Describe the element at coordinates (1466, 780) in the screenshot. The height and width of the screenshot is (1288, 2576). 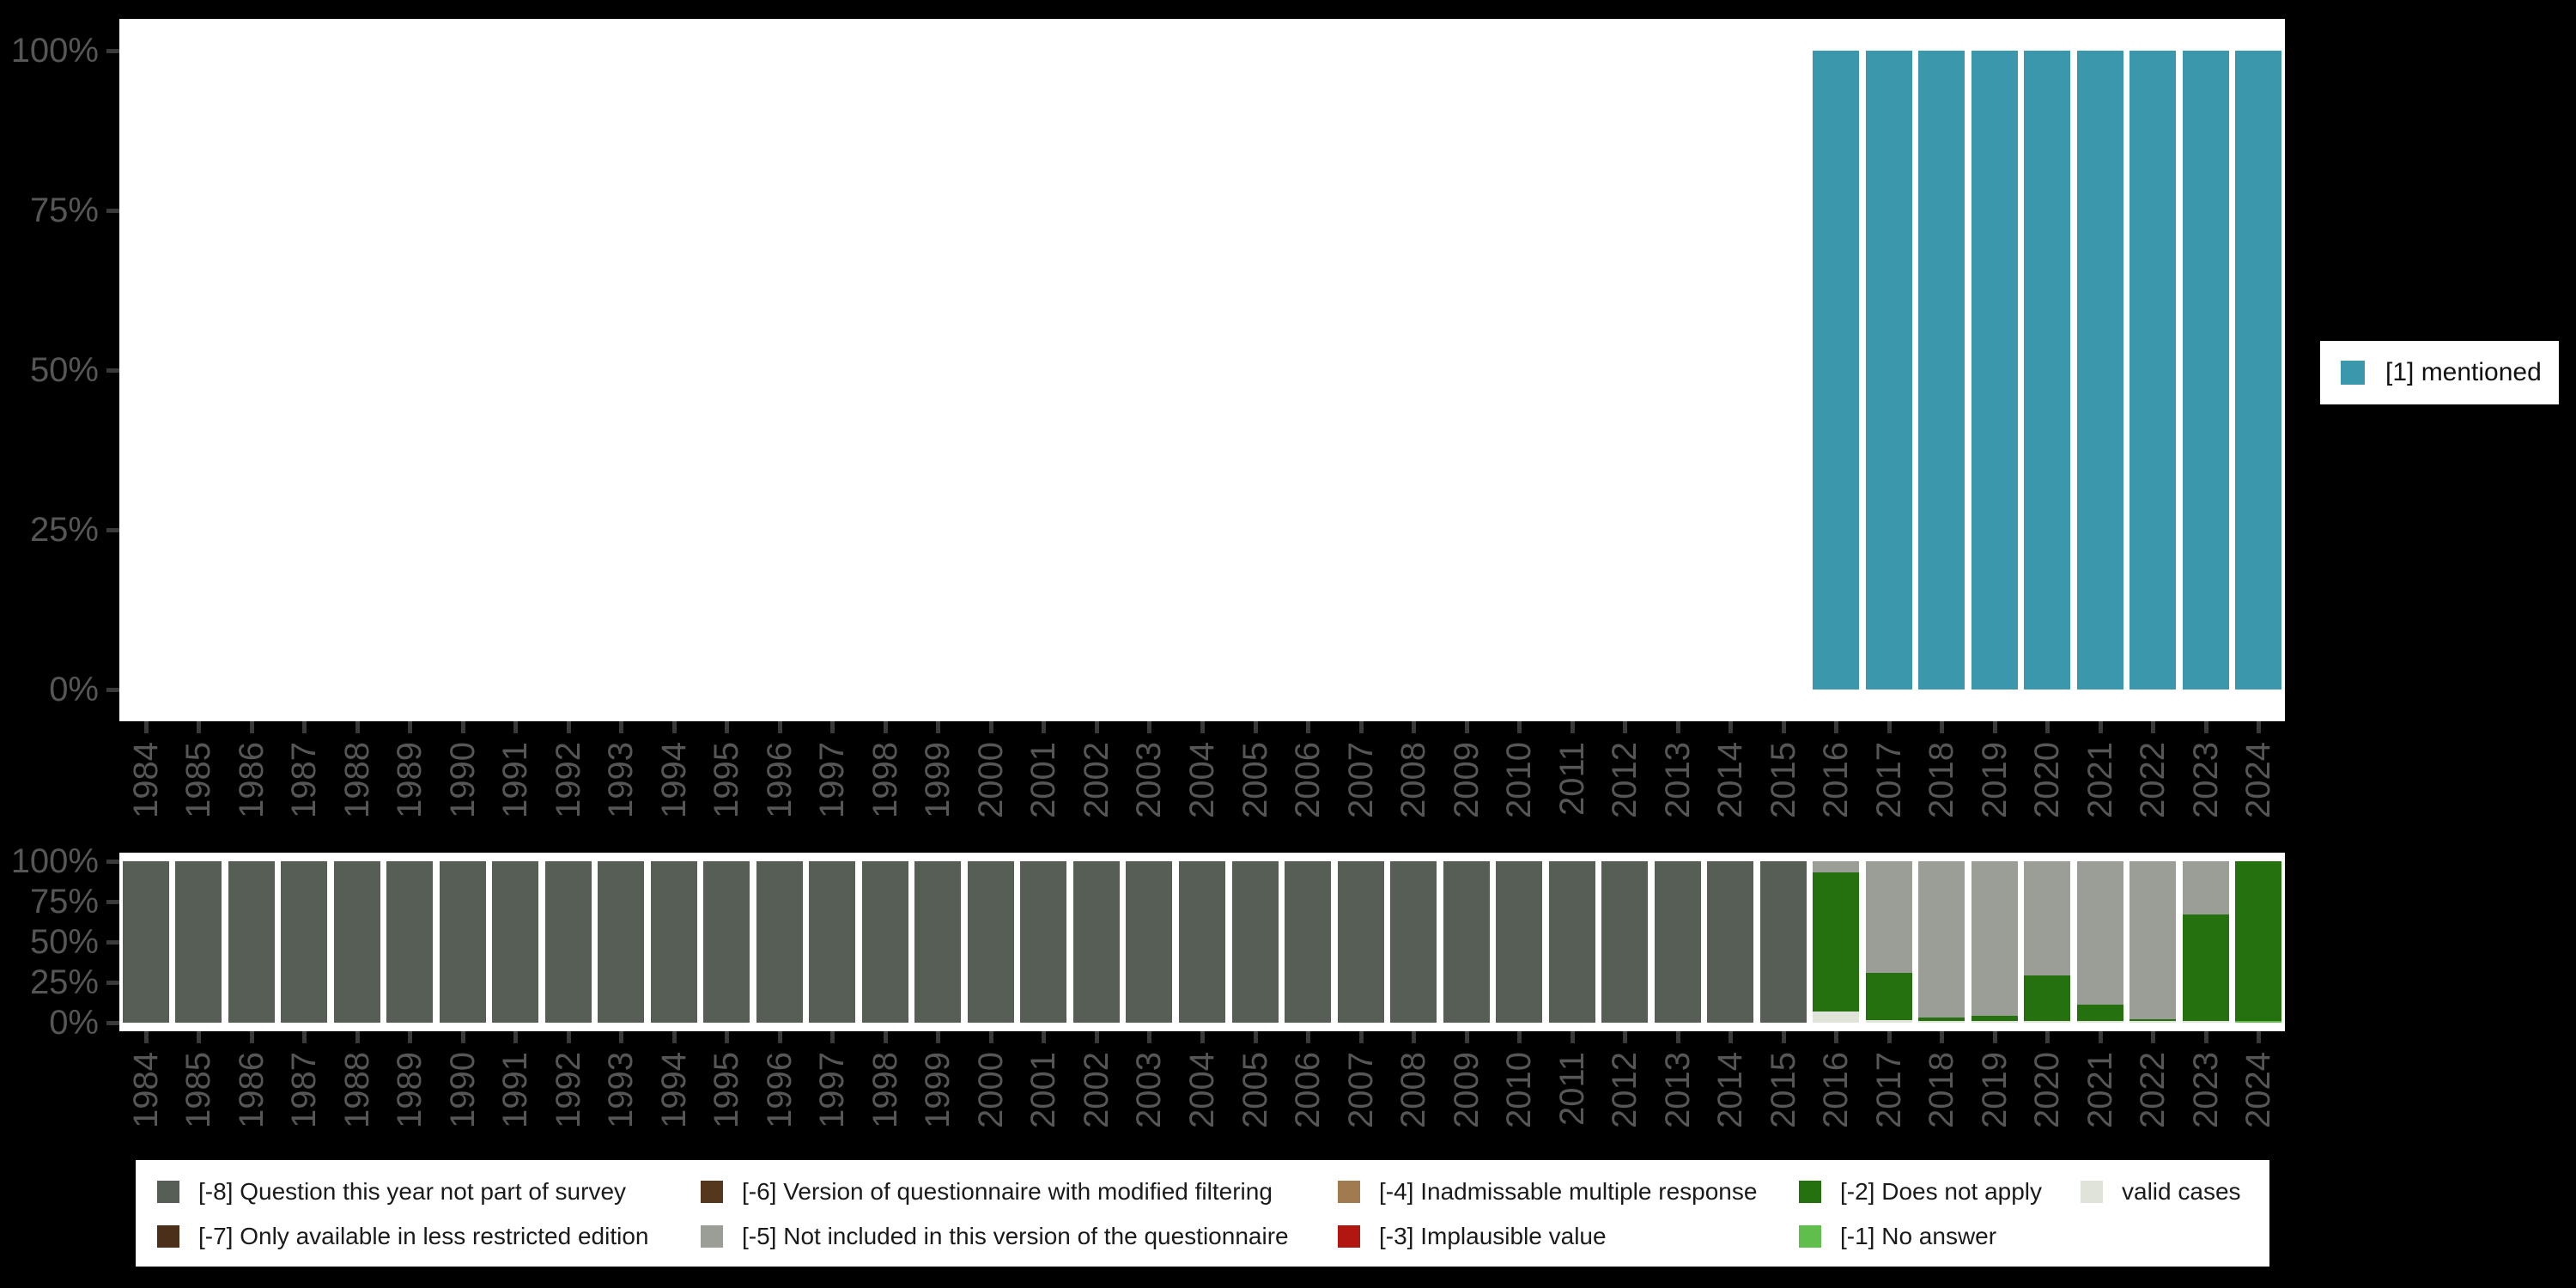
I see `x-tick-label-2009: 2009` at that location.